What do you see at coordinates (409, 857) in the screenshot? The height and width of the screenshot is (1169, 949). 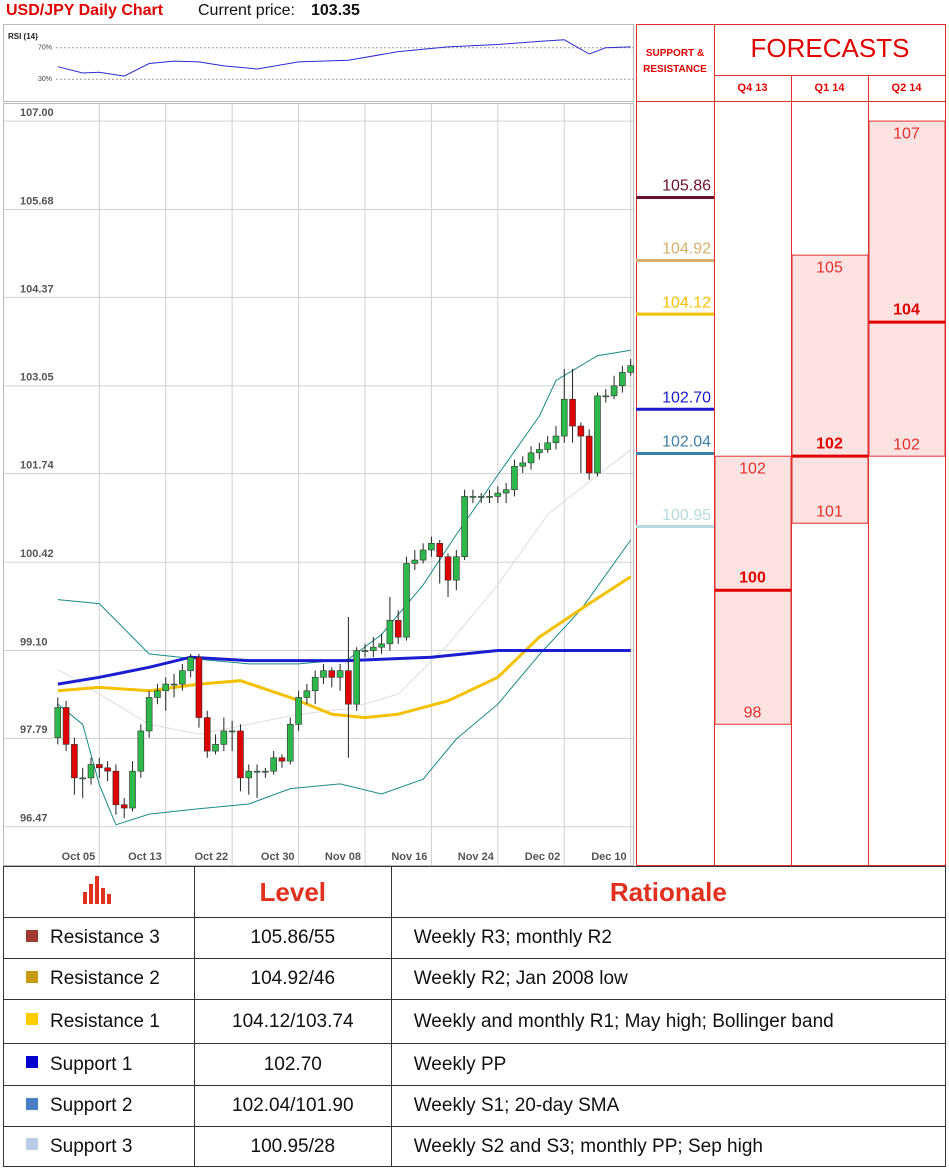 I see `x-tick-label: Nov 16` at bounding box center [409, 857].